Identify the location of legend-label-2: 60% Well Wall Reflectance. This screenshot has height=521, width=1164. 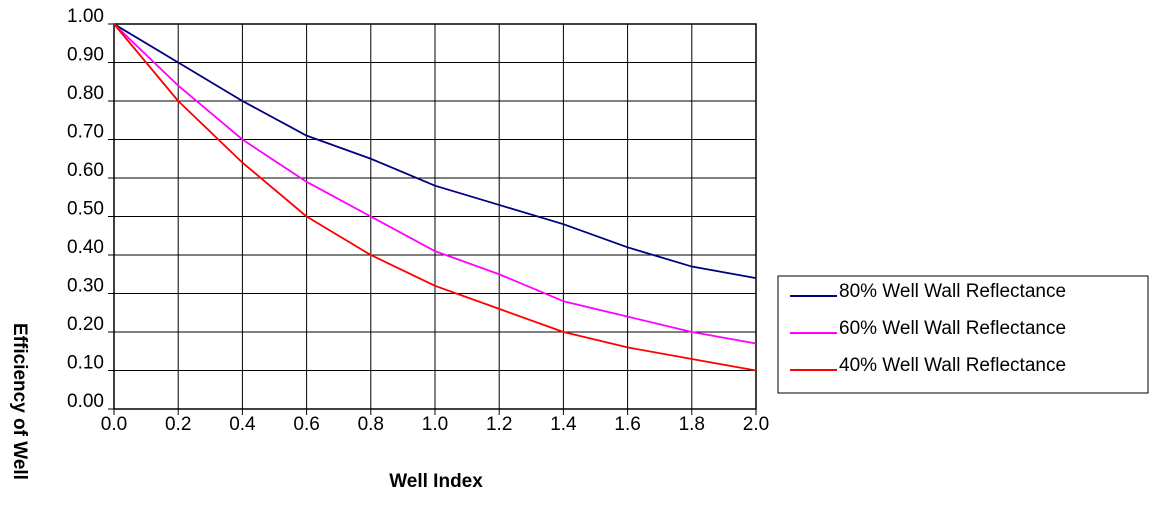
(952, 328).